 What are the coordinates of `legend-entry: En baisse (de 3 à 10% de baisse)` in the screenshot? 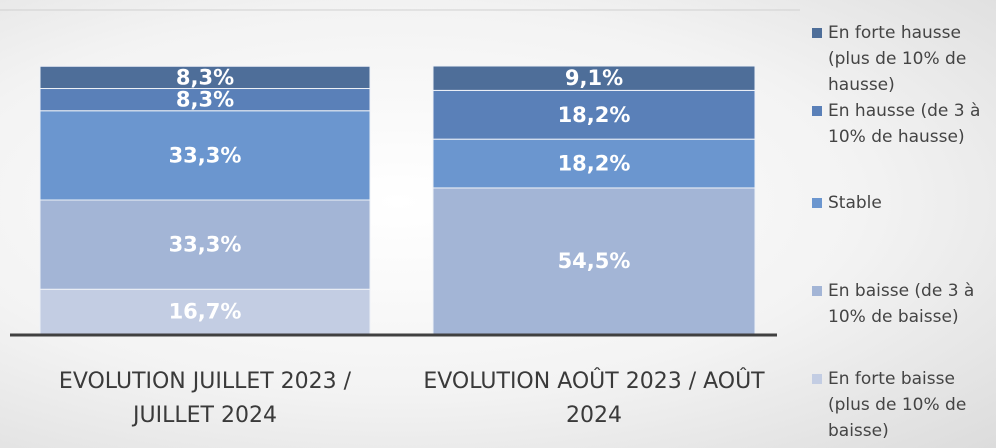 It's located at (898, 304).